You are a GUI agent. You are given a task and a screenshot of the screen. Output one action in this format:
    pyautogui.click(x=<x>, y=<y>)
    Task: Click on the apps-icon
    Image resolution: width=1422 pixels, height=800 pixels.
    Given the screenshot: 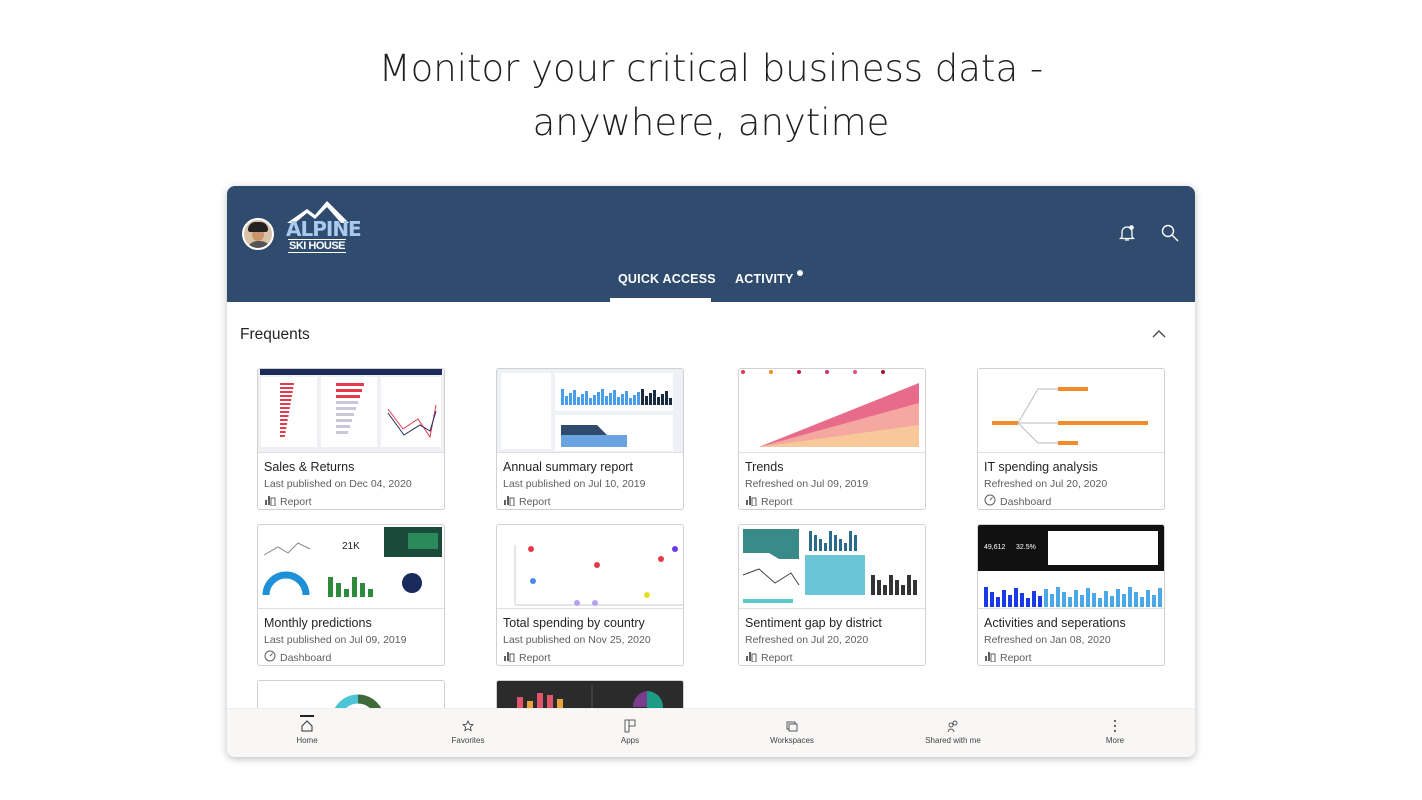 What is the action you would take?
    pyautogui.click(x=630, y=726)
    